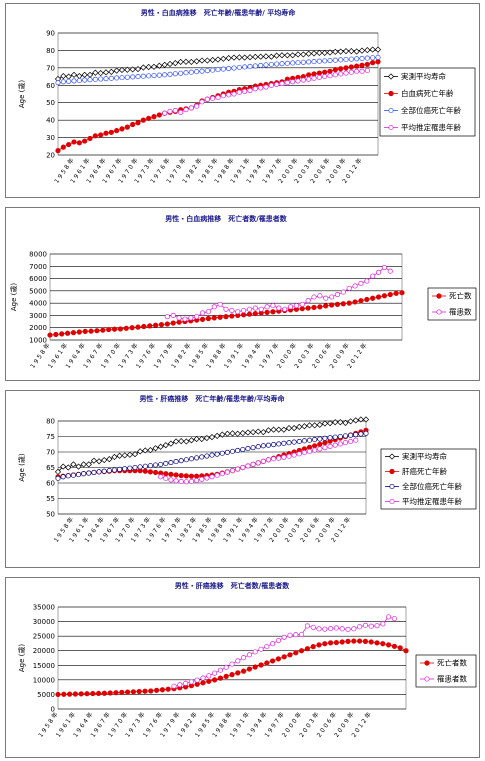 The width and height of the screenshot is (485, 761). I want to click on legend-label: 罹患数, so click(460, 312).